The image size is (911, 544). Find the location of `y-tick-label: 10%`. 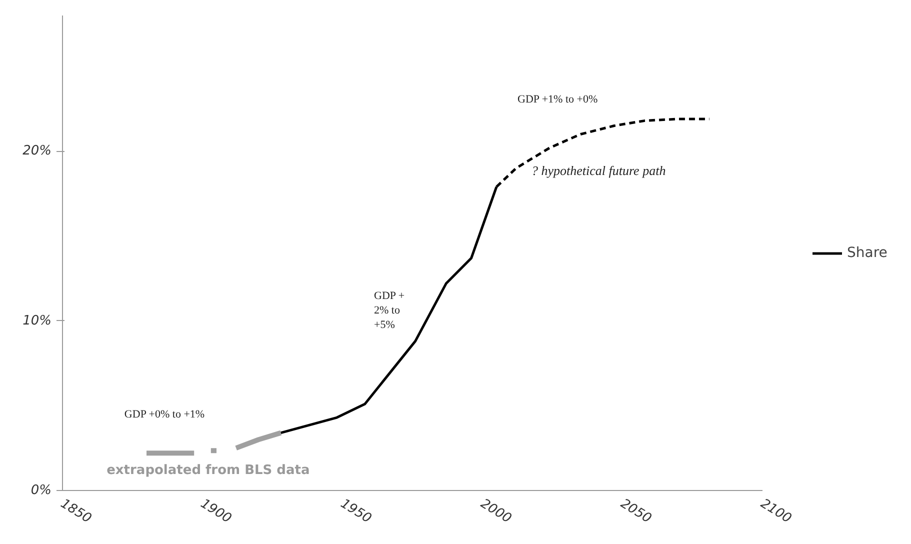

y-tick-label: 10% is located at coordinates (37, 320).